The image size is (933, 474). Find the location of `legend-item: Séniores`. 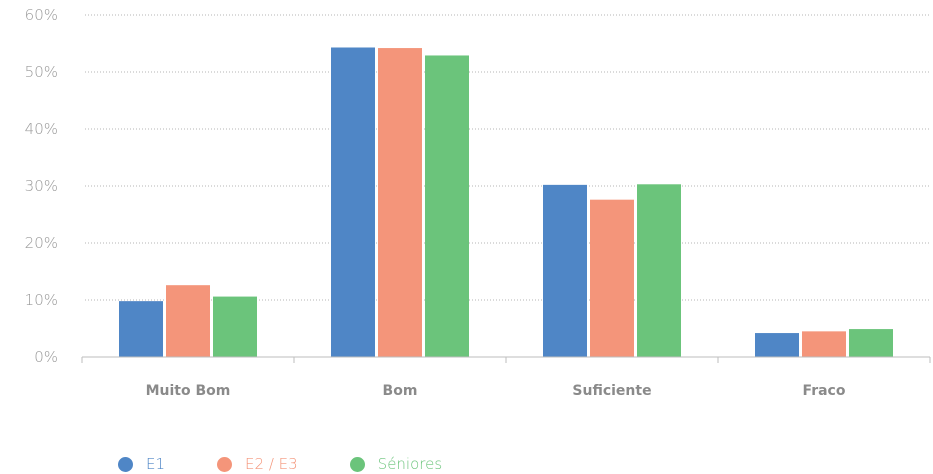

legend-item: Séniores is located at coordinates (396, 464).